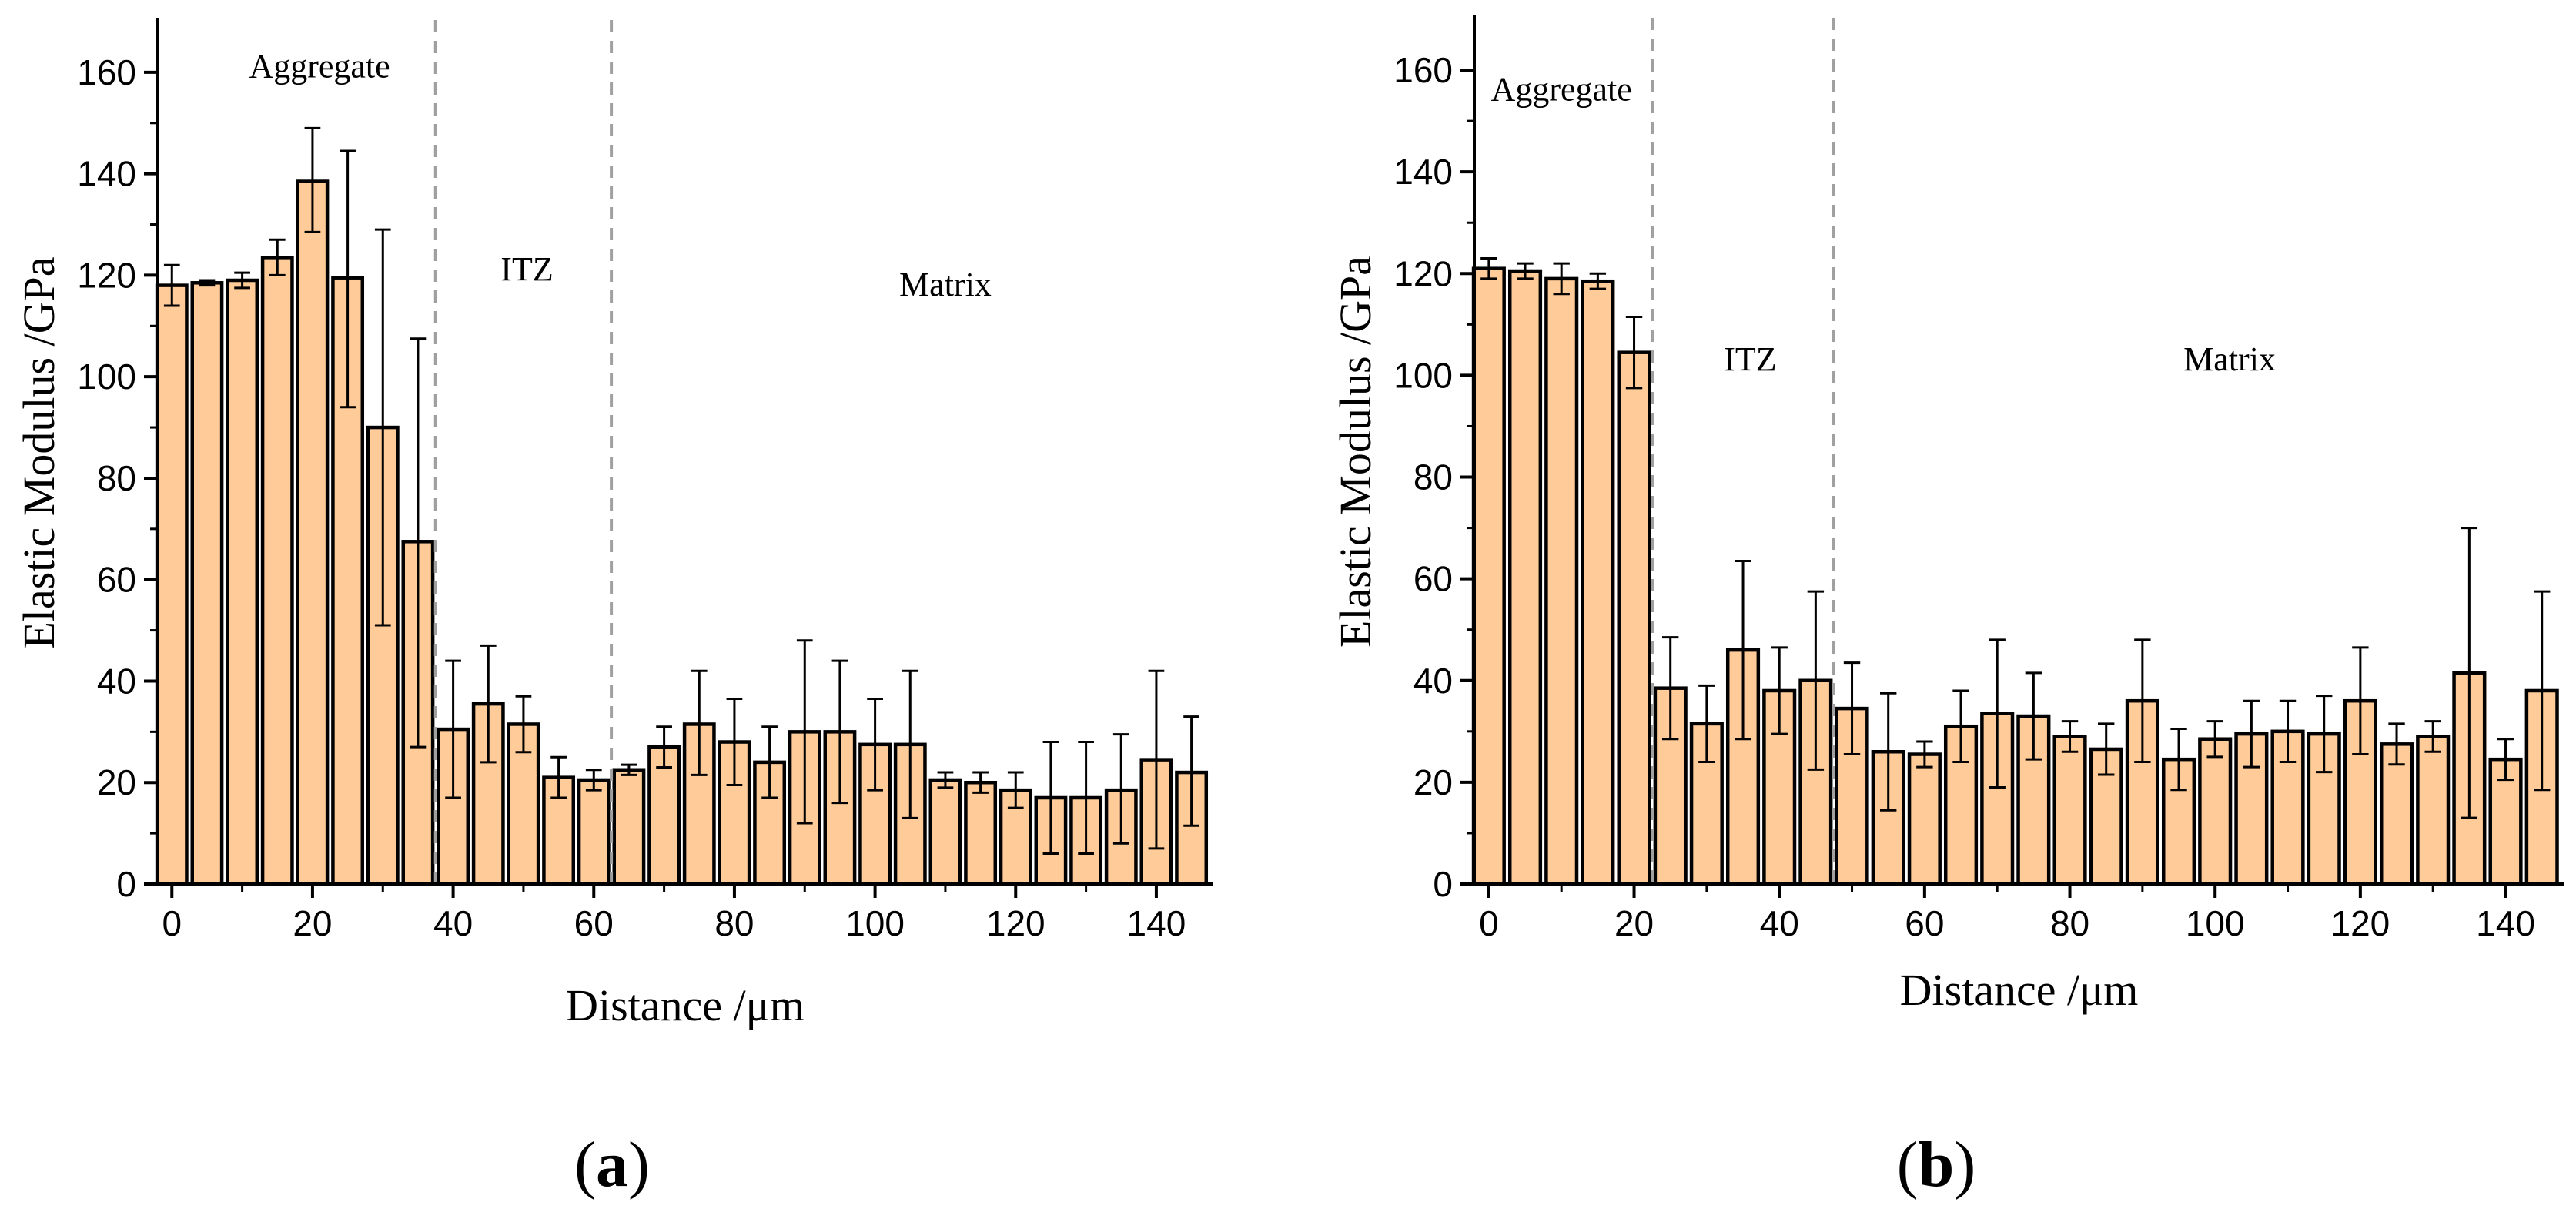  Describe the element at coordinates (2230, 359) in the screenshot. I see `region-label-2: Matrix` at that location.